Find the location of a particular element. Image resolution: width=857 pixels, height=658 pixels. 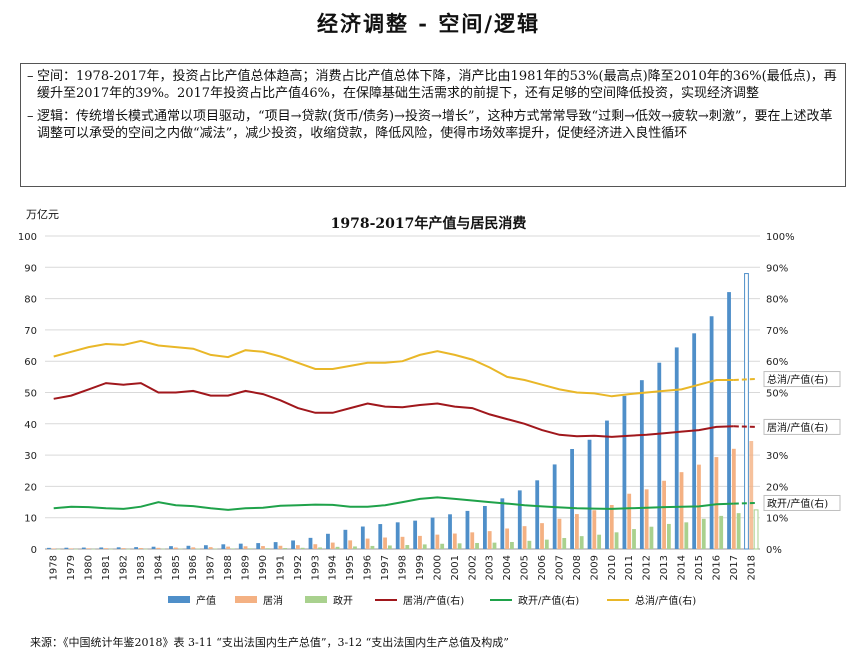

x-tick-label: 2008 is located at coordinates (577, 567).